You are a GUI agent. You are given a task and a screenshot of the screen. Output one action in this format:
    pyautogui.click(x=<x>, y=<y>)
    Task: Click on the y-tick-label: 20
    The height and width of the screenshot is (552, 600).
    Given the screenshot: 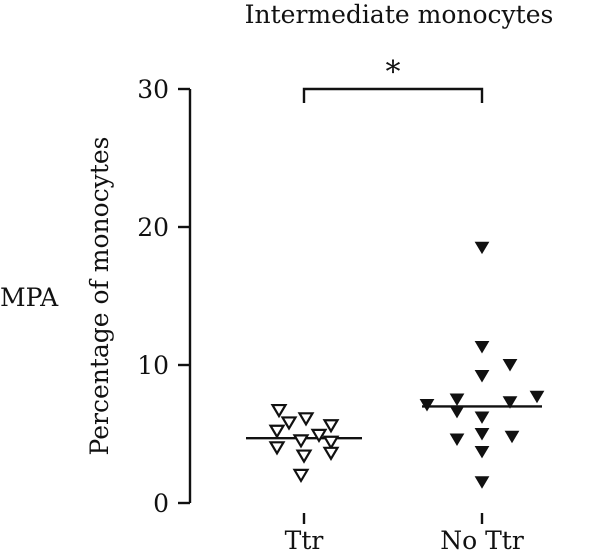 What is the action you would take?
    pyautogui.click(x=153, y=227)
    